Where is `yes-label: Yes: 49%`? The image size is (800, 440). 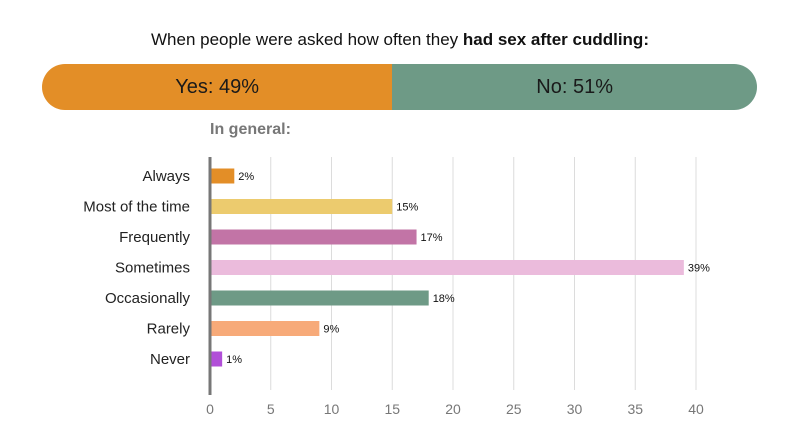 yes-label: Yes: 49% is located at coordinates (217, 86).